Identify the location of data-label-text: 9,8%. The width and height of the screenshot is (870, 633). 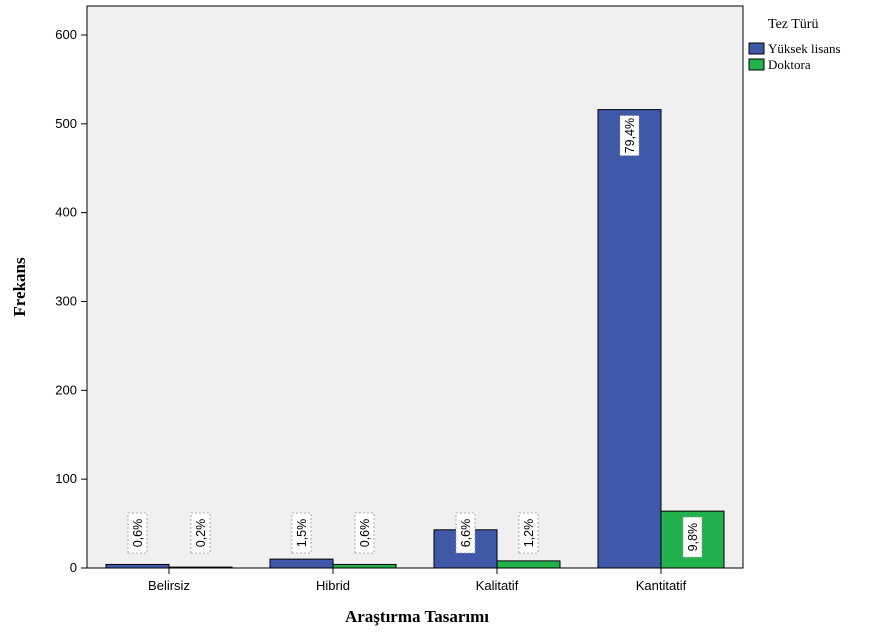
(693, 537).